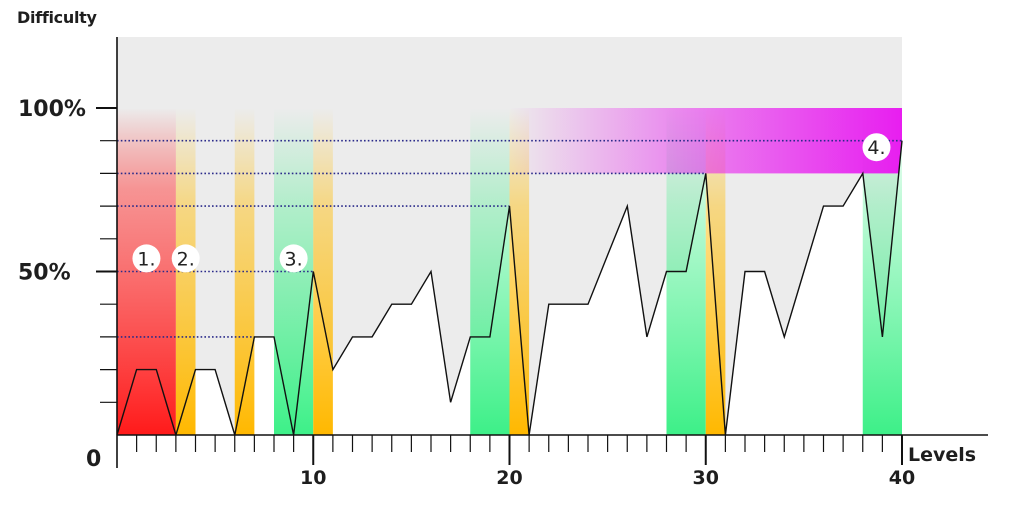 Image resolution: width=1015 pixels, height=512 pixels. What do you see at coordinates (902, 478) in the screenshot?
I see `x-tick-label: 40` at bounding box center [902, 478].